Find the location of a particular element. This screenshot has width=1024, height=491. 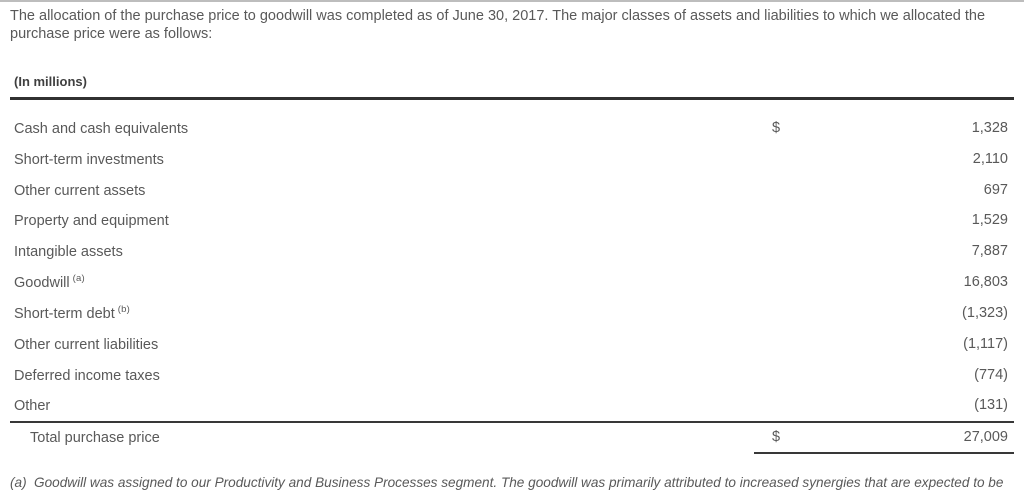

row-value: 16,803 is located at coordinates (985, 282).